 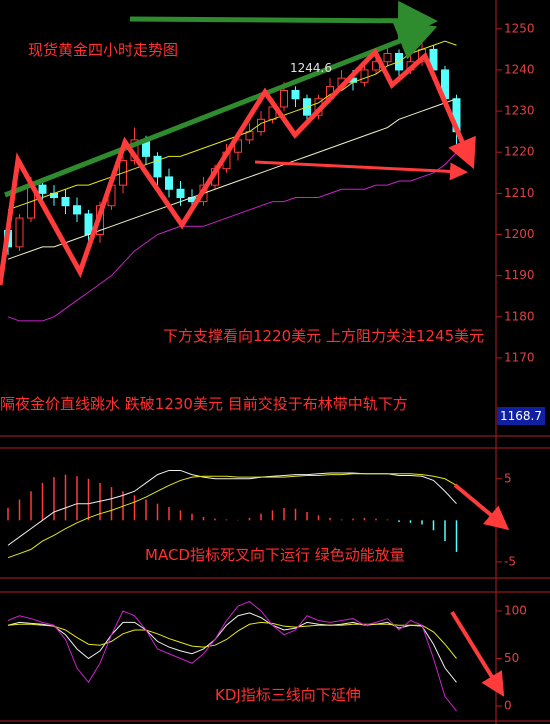 What do you see at coordinates (324, 336) in the screenshot?
I see `annotation: 下方支撑看向1220美元 上方阻力关注1245美元` at bounding box center [324, 336].